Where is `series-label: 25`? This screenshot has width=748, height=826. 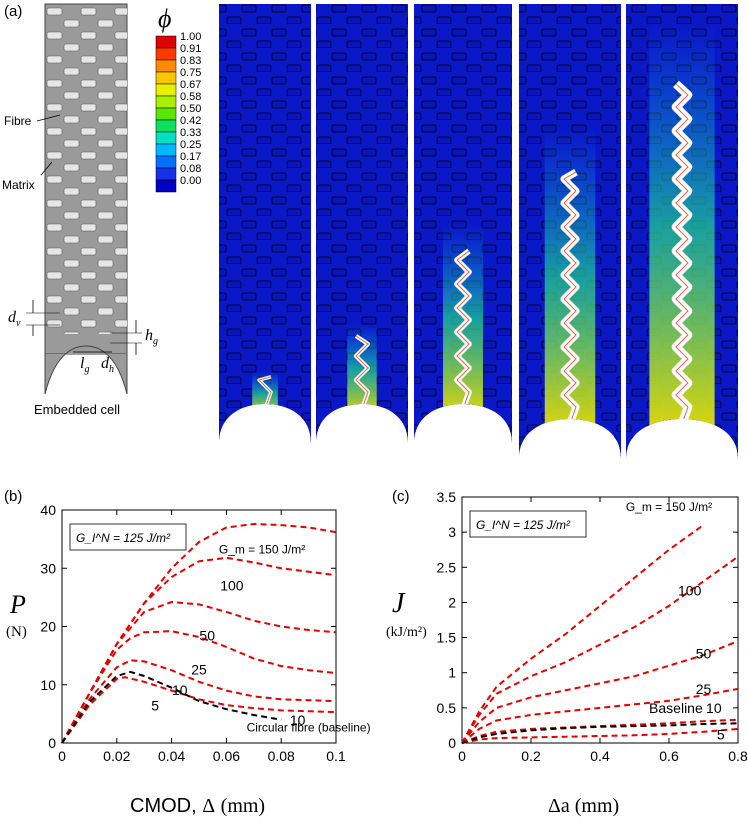
series-label: 25 is located at coordinates (199, 669).